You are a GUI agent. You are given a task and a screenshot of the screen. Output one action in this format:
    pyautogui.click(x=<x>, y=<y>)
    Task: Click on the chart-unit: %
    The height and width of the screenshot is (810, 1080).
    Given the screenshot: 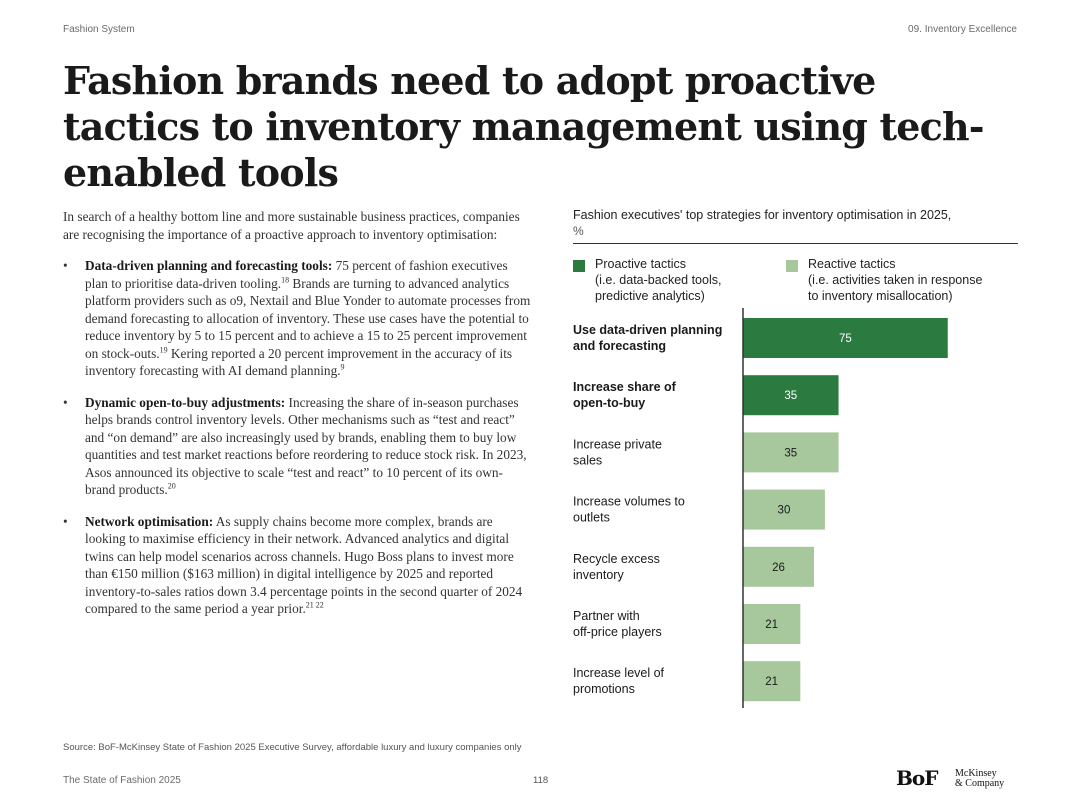 What is the action you would take?
    pyautogui.click(x=578, y=231)
    